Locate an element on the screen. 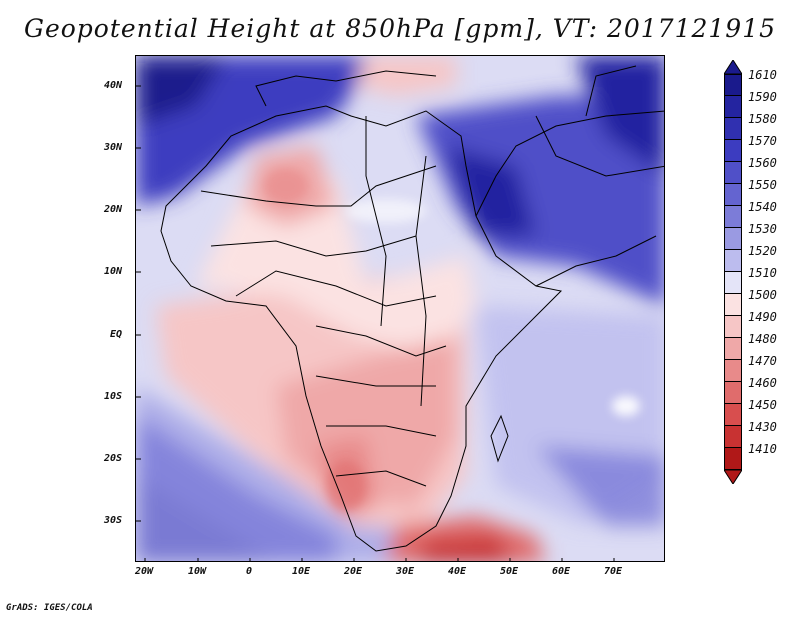 The height and width of the screenshot is (618, 800). colorbar-level-label: 1520 is located at coordinates (762, 251).